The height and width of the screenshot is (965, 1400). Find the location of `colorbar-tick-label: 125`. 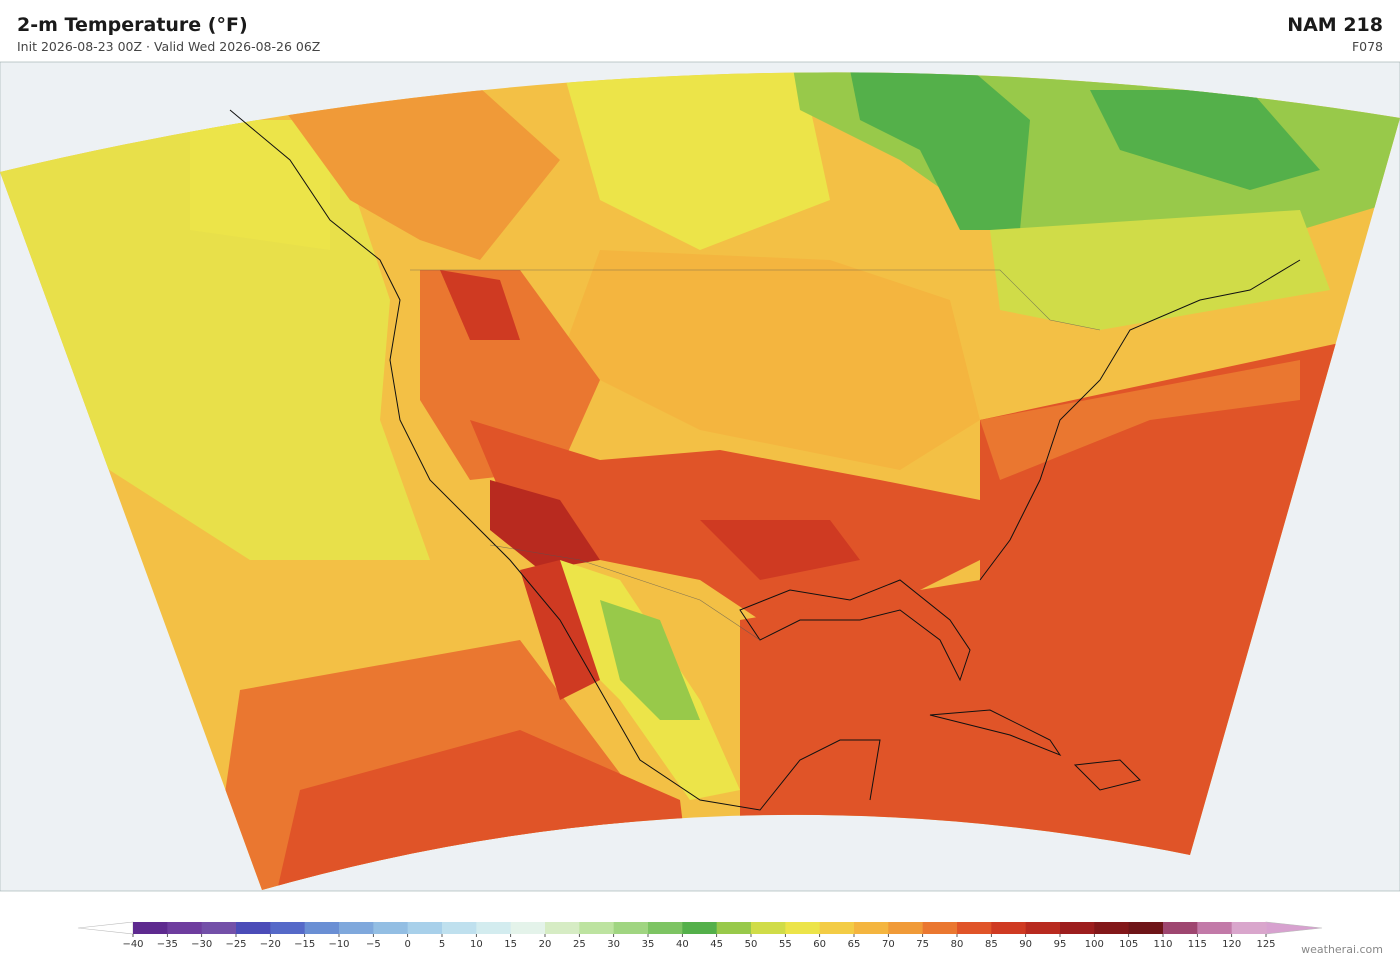

colorbar-tick-label: 125 is located at coordinates (1265, 944).